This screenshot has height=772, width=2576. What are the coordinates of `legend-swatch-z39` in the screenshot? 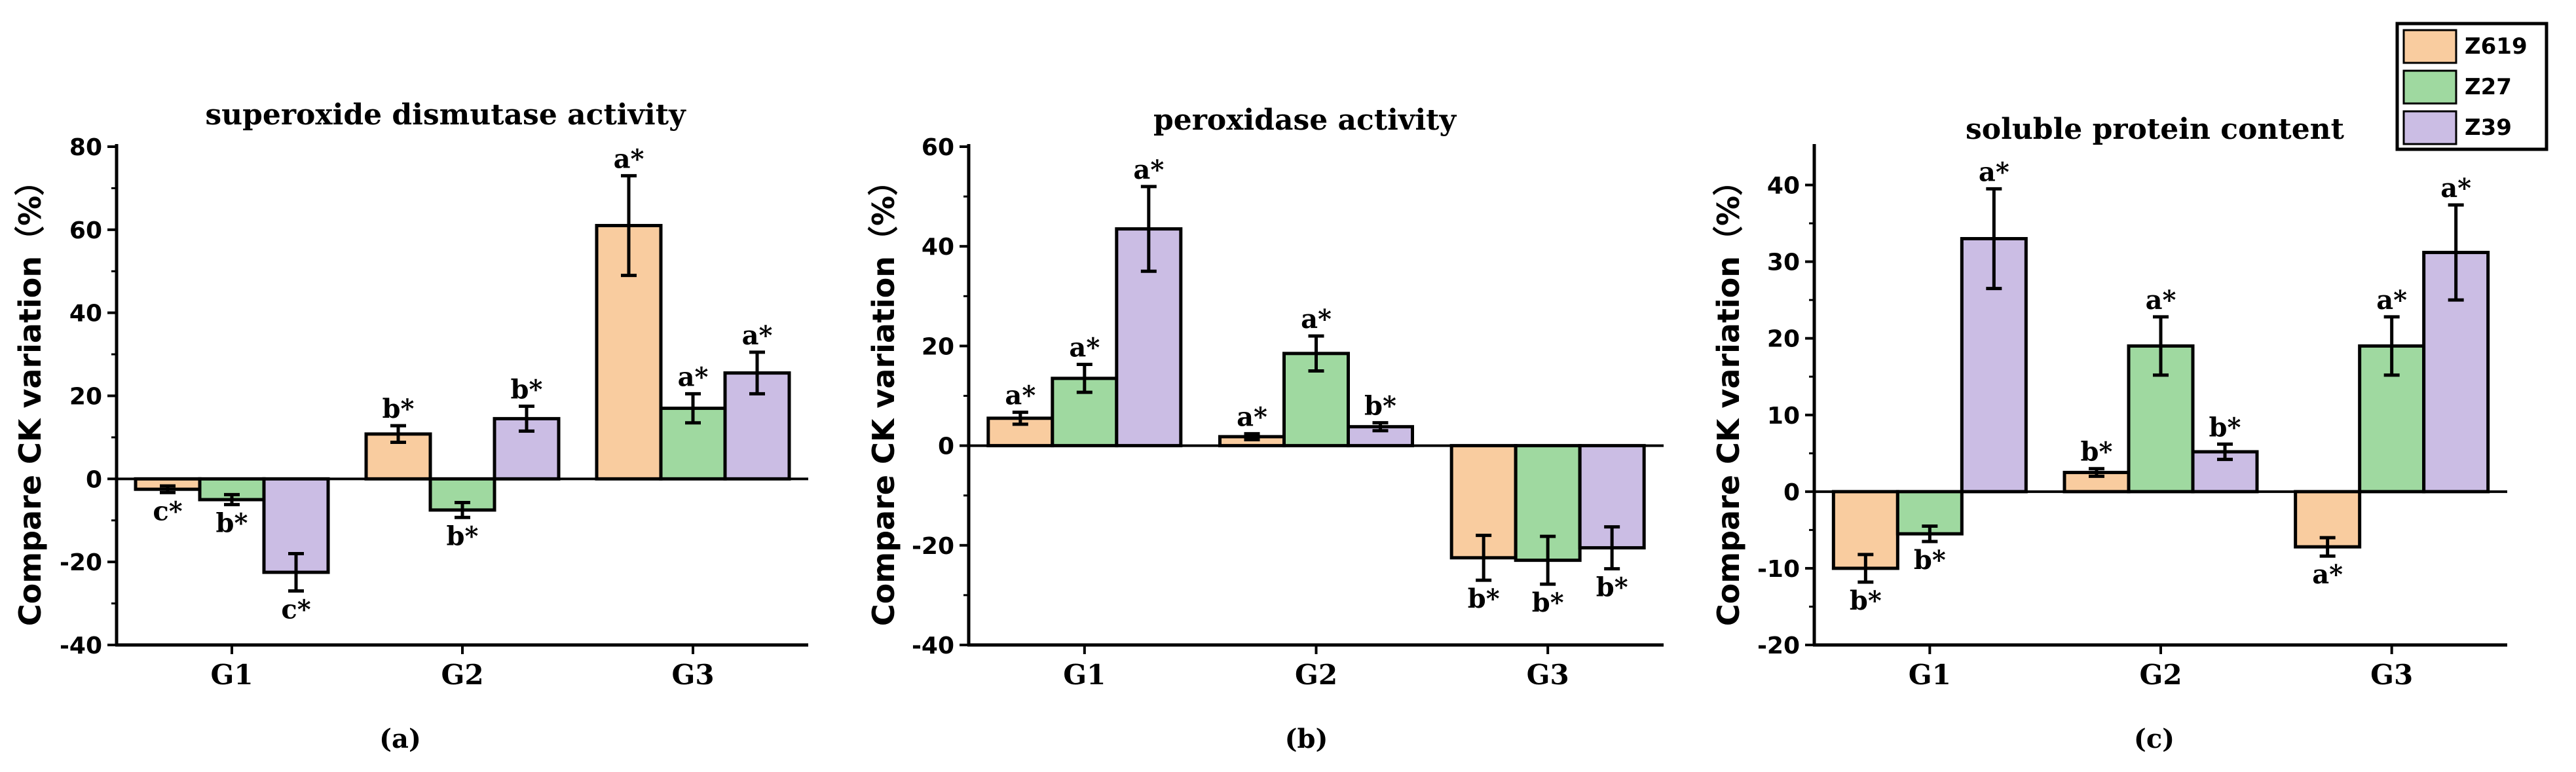 It's located at (2429, 128).